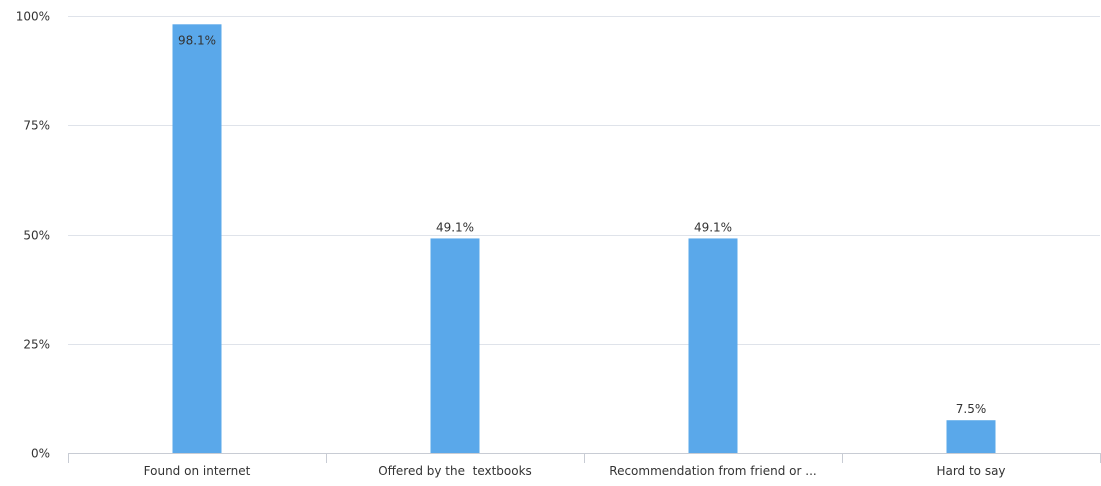  What do you see at coordinates (33, 17) in the screenshot?
I see `y-tick-label: 100%` at bounding box center [33, 17].